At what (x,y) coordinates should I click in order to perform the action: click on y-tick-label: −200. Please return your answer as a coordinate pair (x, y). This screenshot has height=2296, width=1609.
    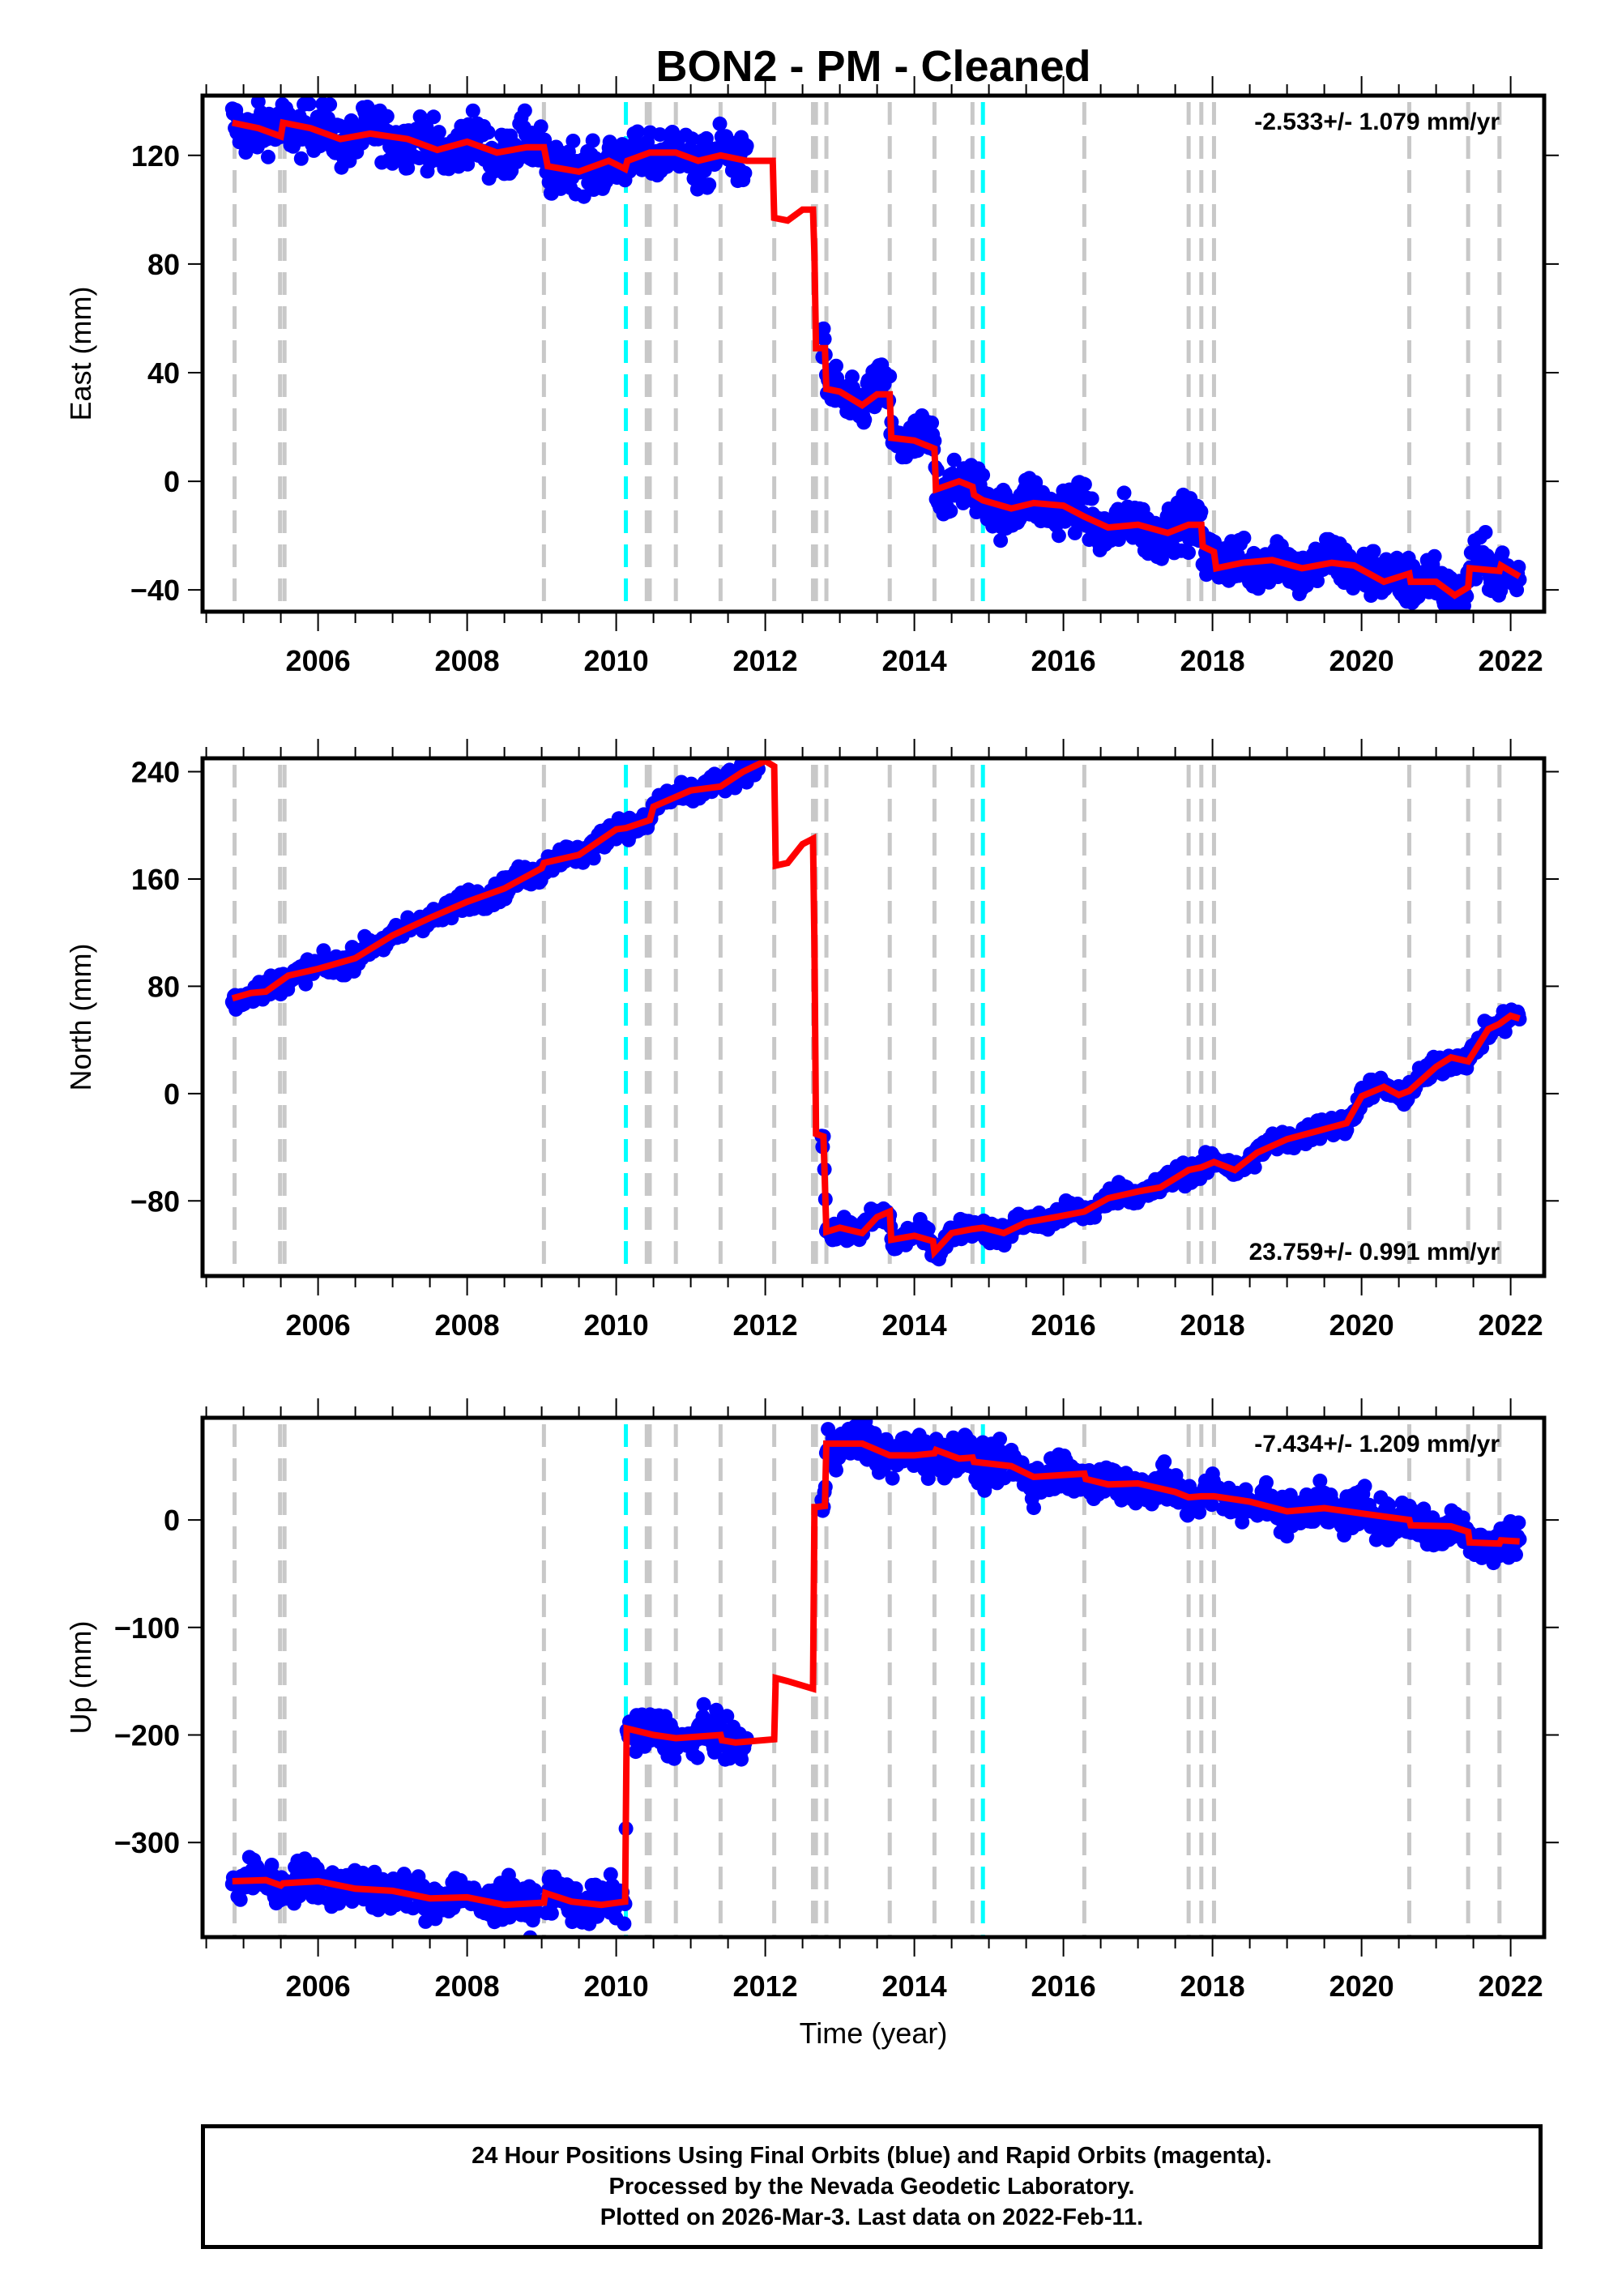
    Looking at the image, I should click on (147, 1736).